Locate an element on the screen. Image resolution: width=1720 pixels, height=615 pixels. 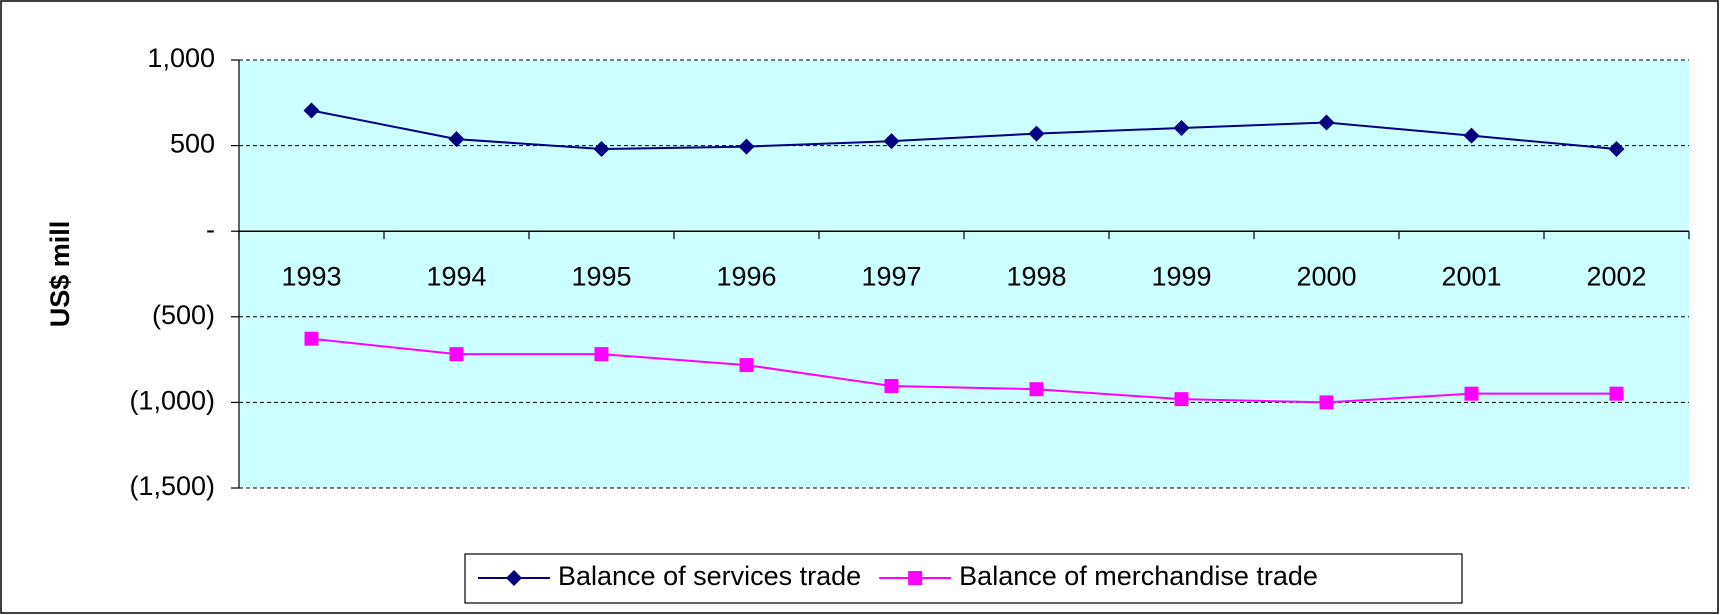
x-tick-label: 1997 is located at coordinates (891, 276).